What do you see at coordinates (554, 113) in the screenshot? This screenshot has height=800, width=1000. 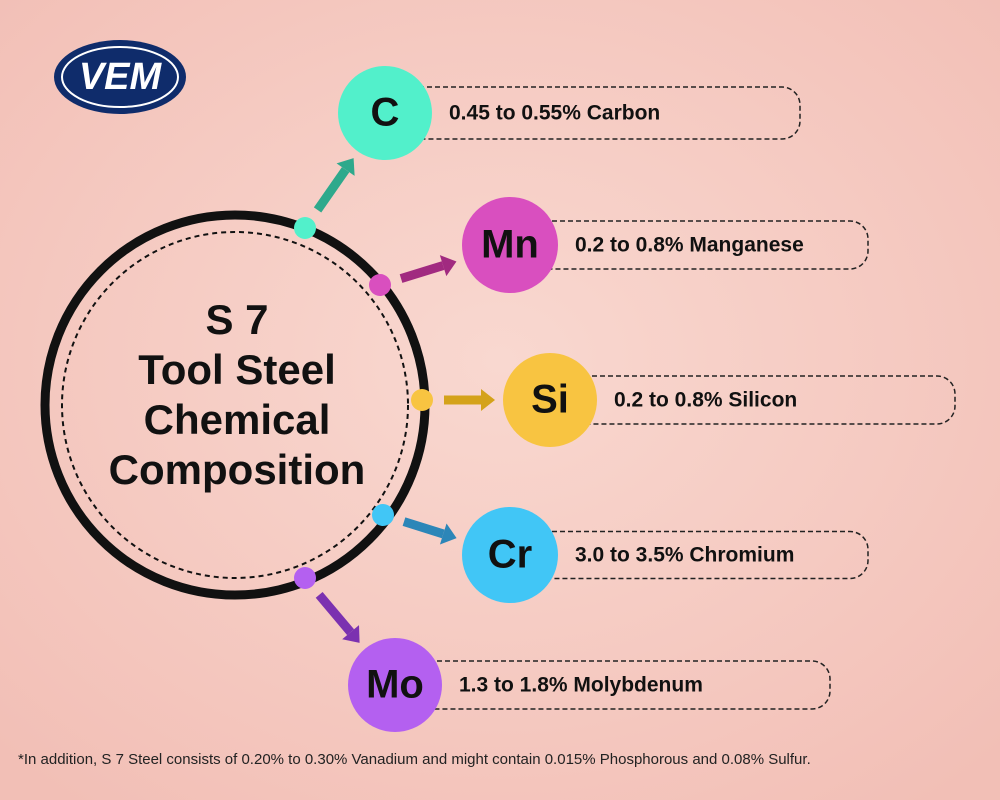 I see `element-label: 0.45 to 0.55% Carbon` at bounding box center [554, 113].